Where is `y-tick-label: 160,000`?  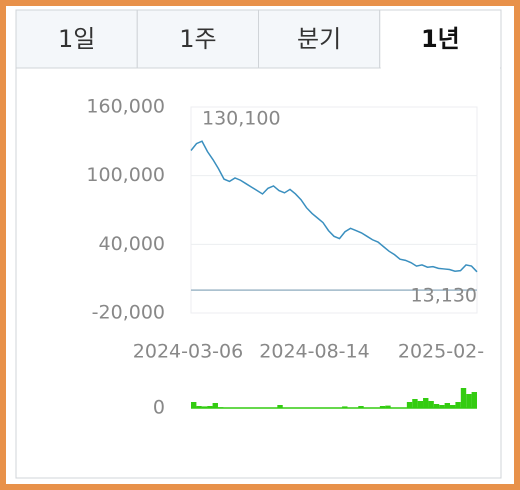 y-tick-label: 160,000 is located at coordinates (125, 107).